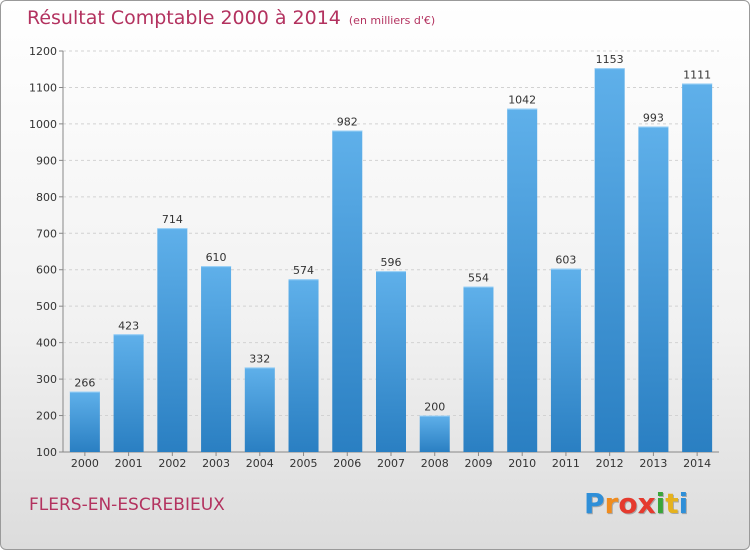 Image resolution: width=750 pixels, height=550 pixels. What do you see at coordinates (127, 505) in the screenshot?
I see `place-name: FLERS-EN-ESCREBIEUX` at bounding box center [127, 505].